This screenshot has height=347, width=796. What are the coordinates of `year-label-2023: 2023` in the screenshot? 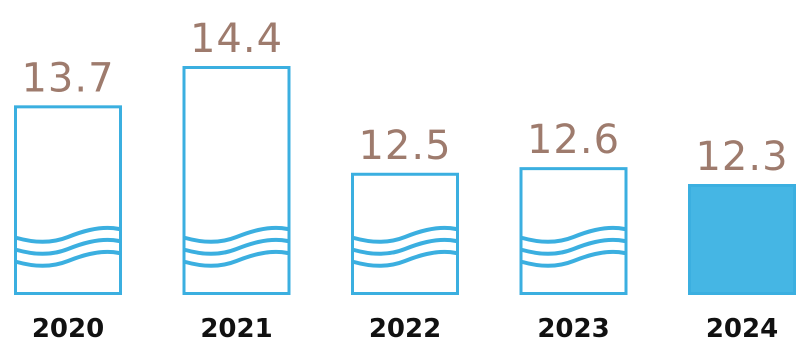 It's located at (573, 329).